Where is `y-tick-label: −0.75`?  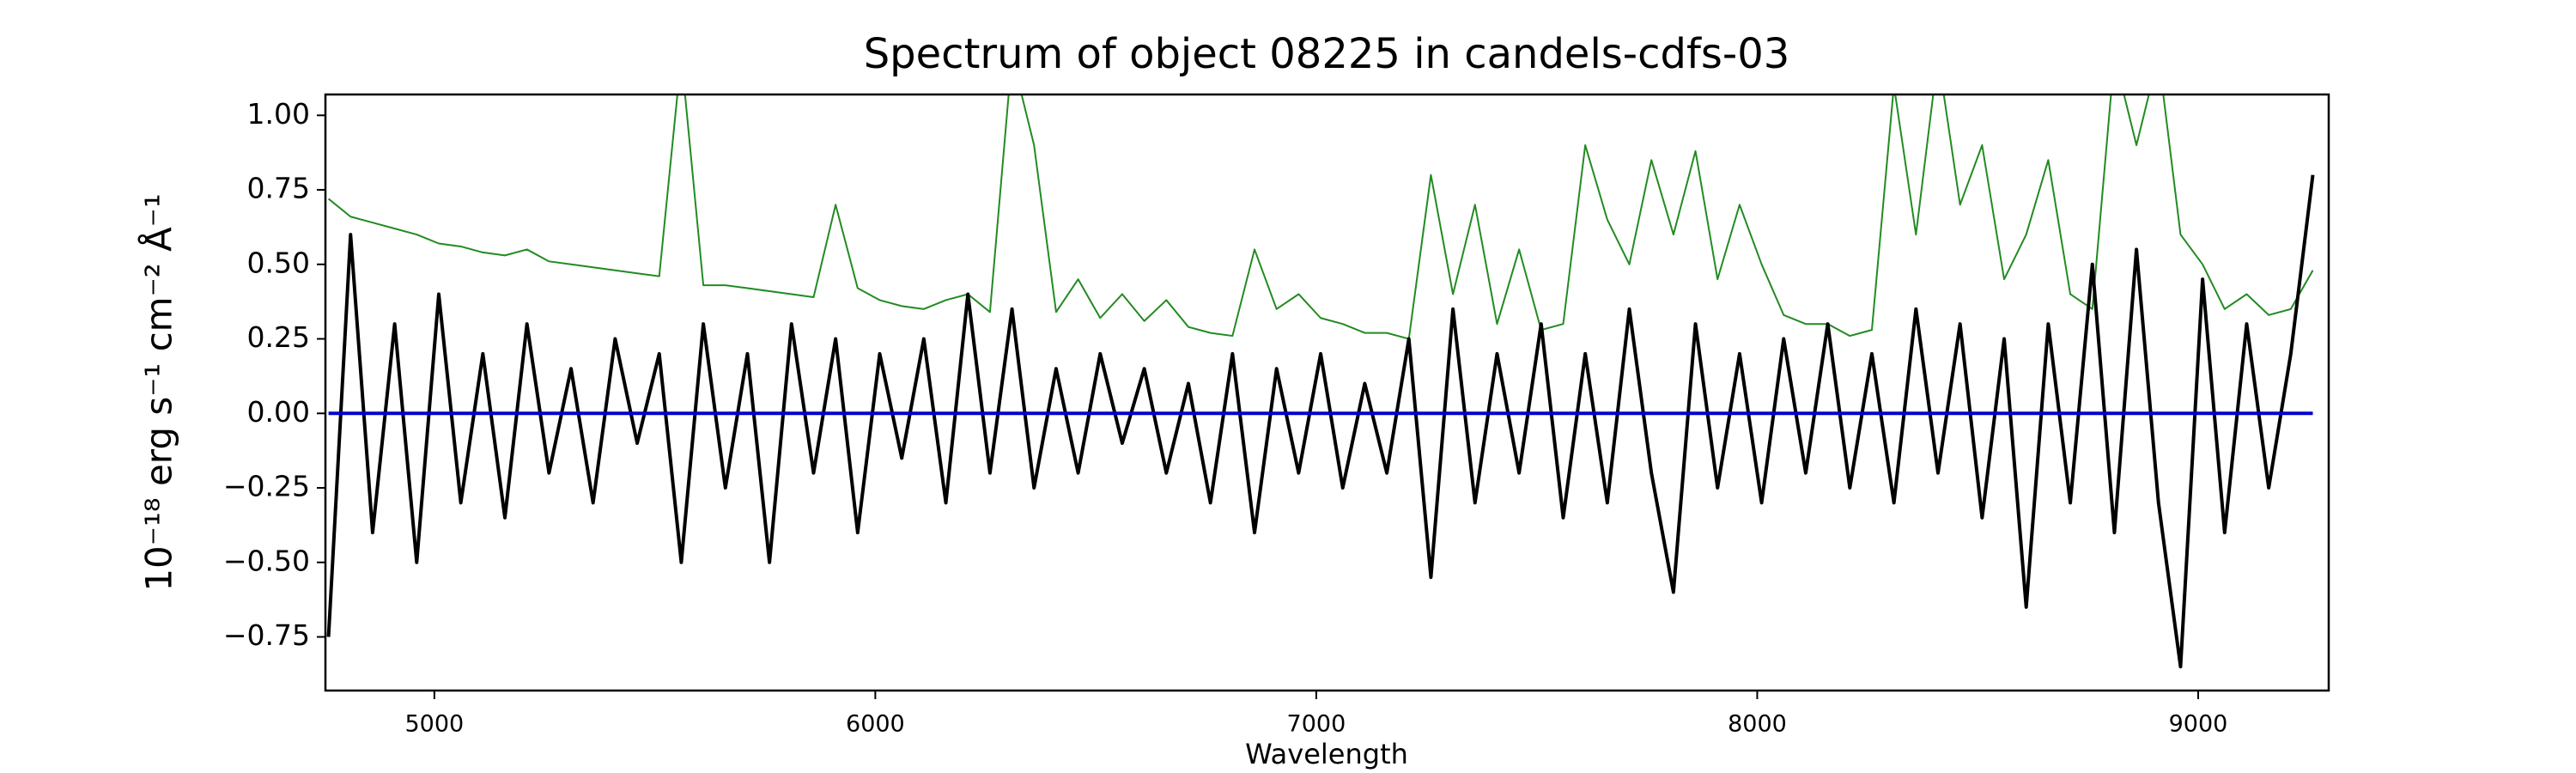 y-tick-label: −0.75 is located at coordinates (266, 635).